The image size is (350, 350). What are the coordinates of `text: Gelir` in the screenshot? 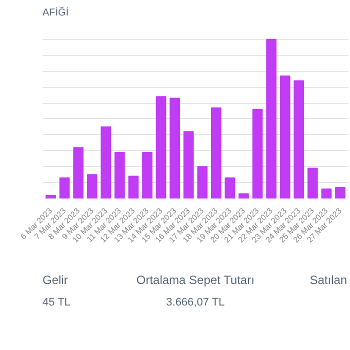 It's located at (55, 279).